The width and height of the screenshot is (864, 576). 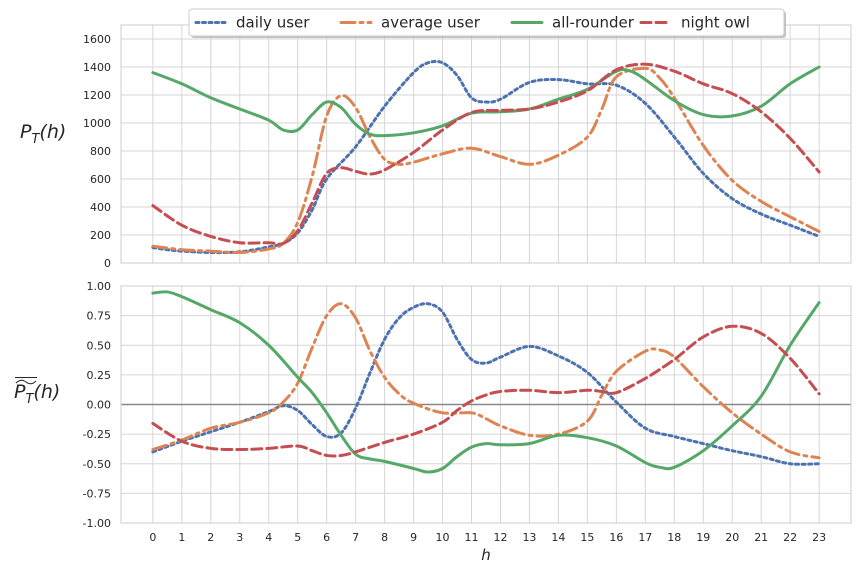 I want to click on x-tick-label: 7, so click(x=355, y=537).